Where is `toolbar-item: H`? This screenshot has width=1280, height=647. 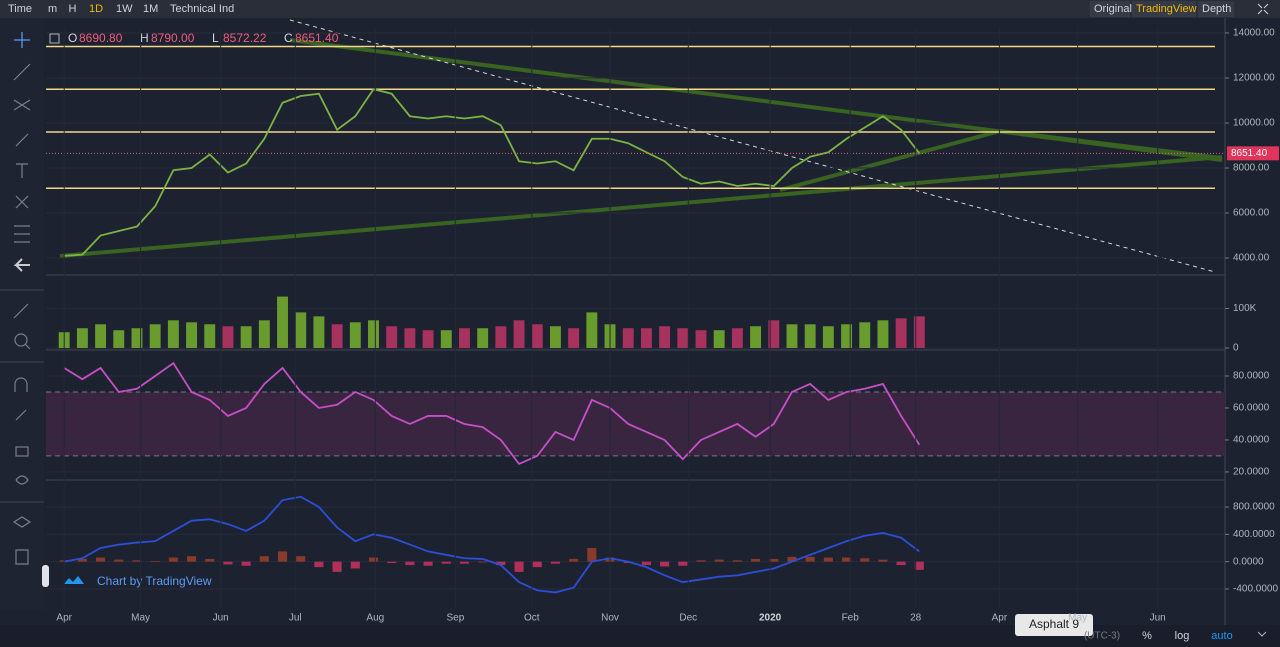 toolbar-item: H is located at coordinates (73, 9).